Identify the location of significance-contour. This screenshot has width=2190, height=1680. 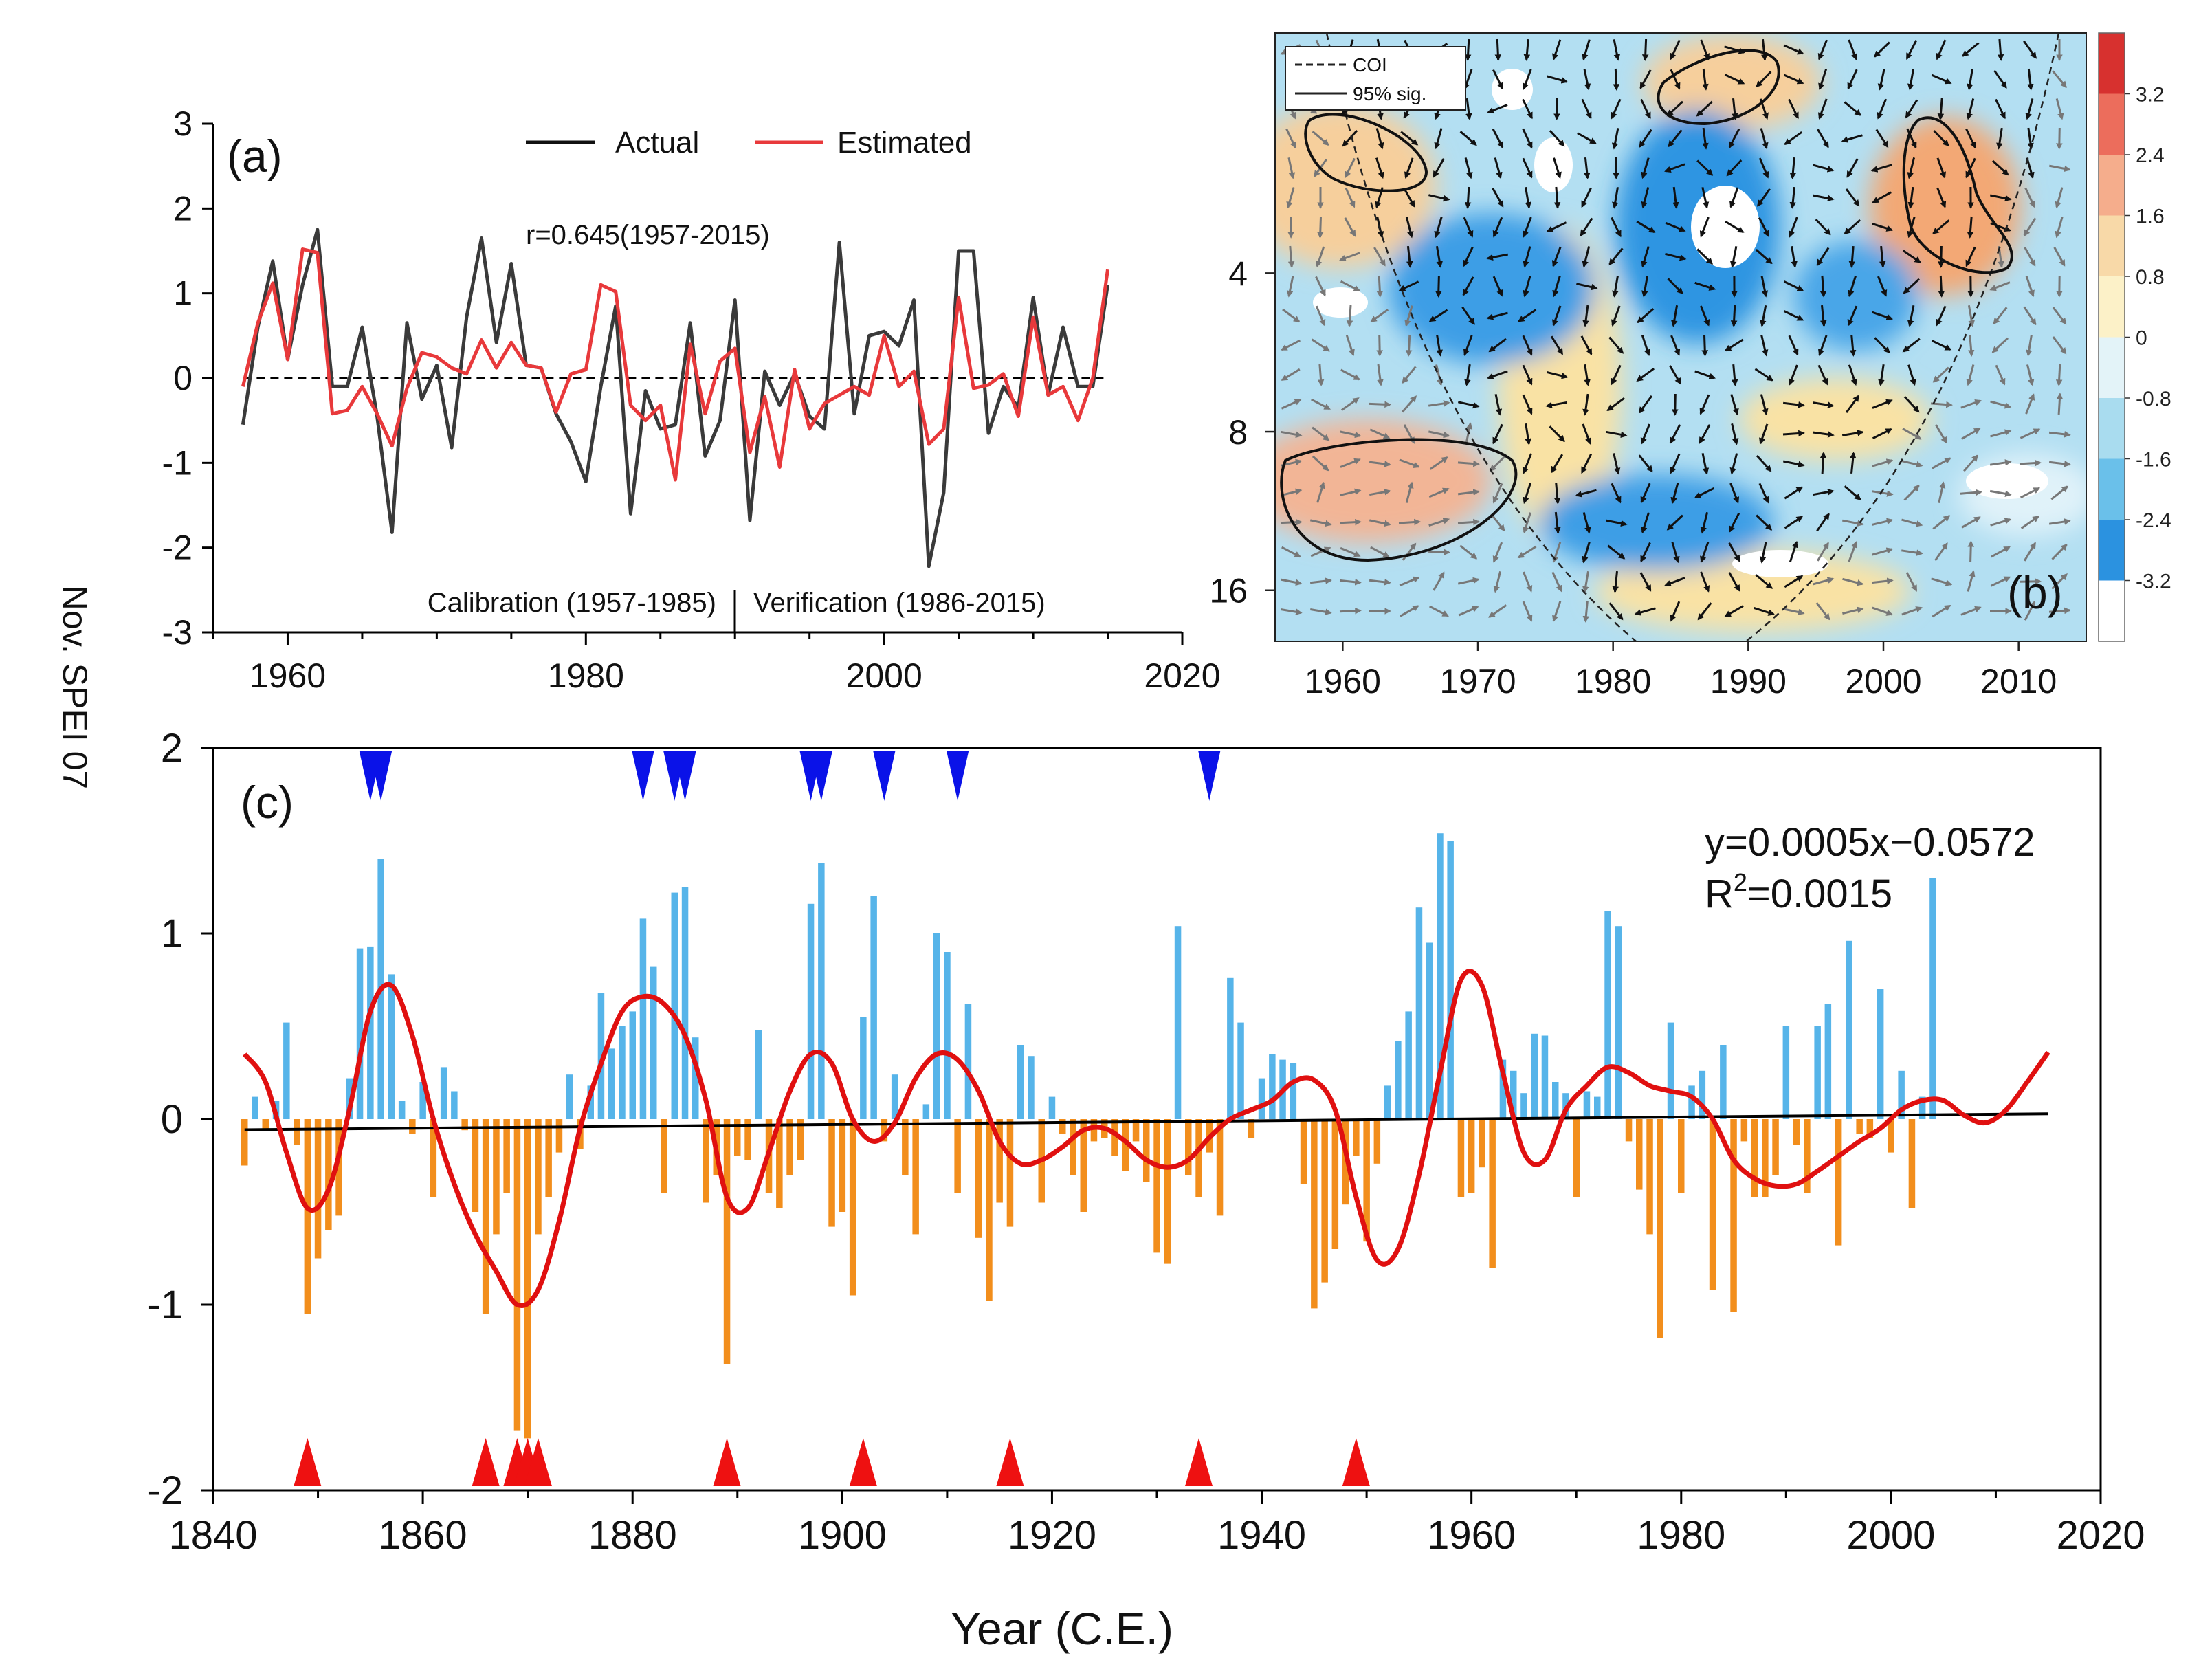
(1718, 87).